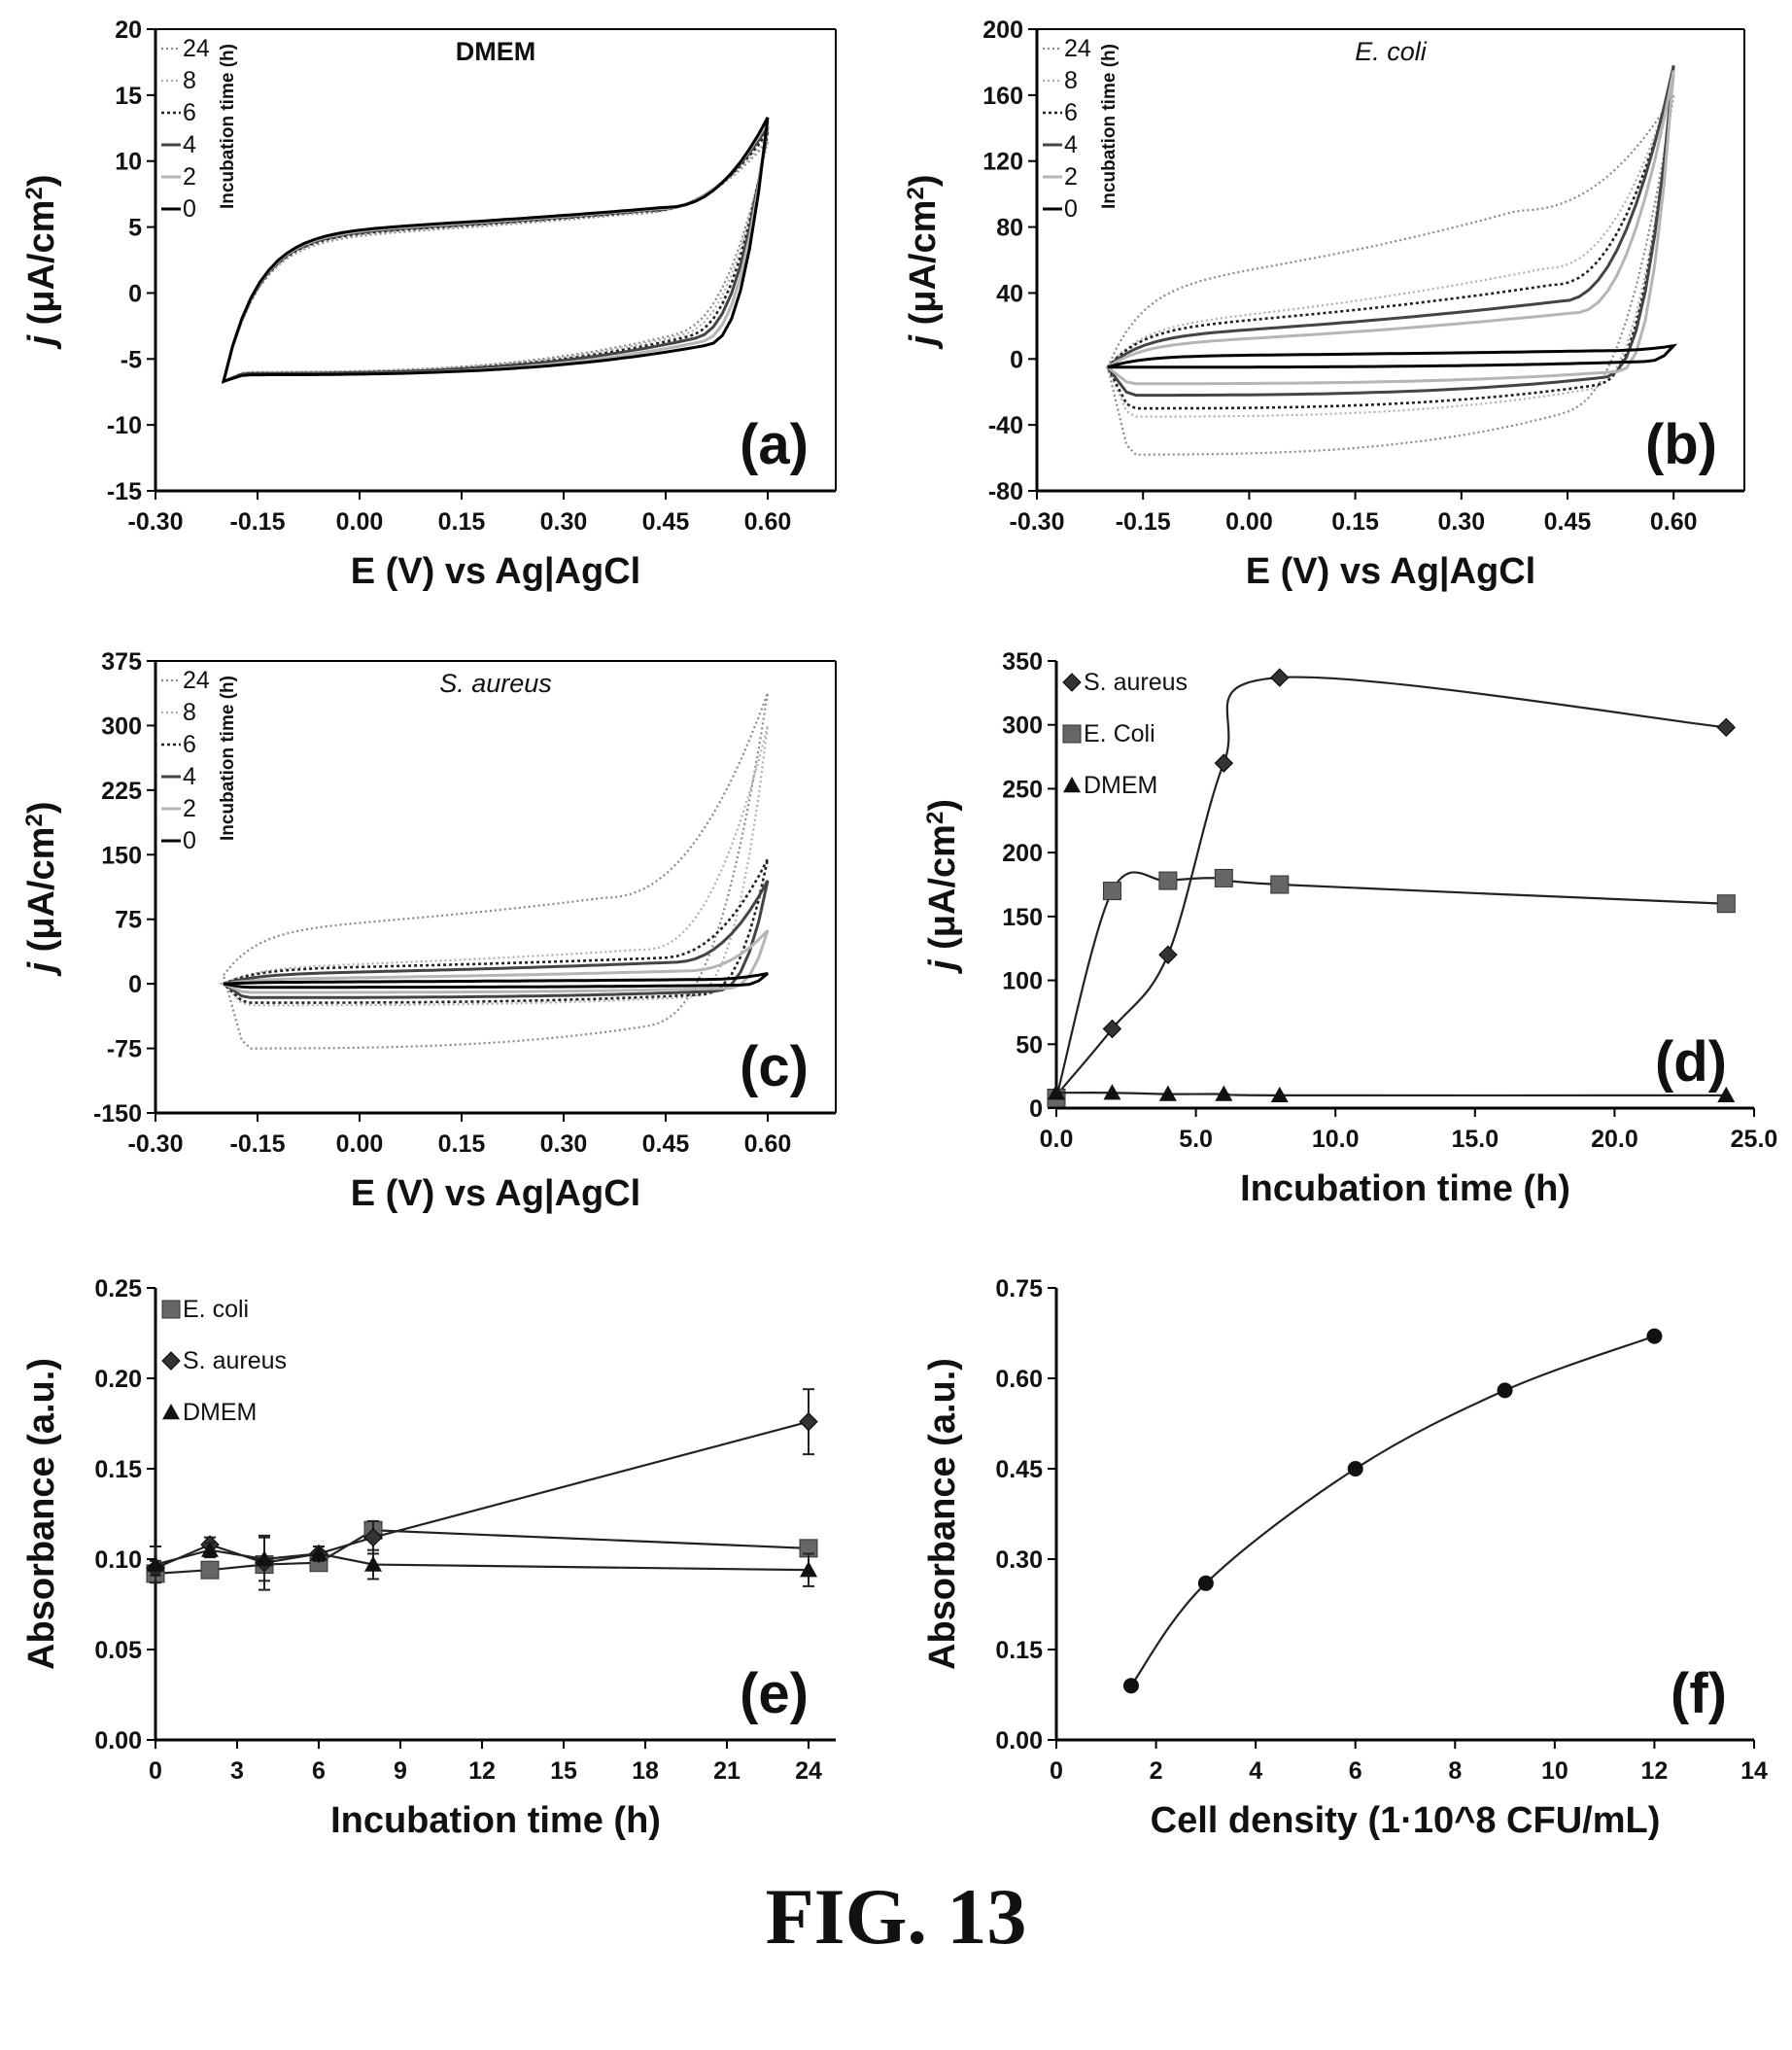 The height and width of the screenshot is (2050, 1792). What do you see at coordinates (228, 127) in the screenshot?
I see `legend-title: Incubation time (h)` at bounding box center [228, 127].